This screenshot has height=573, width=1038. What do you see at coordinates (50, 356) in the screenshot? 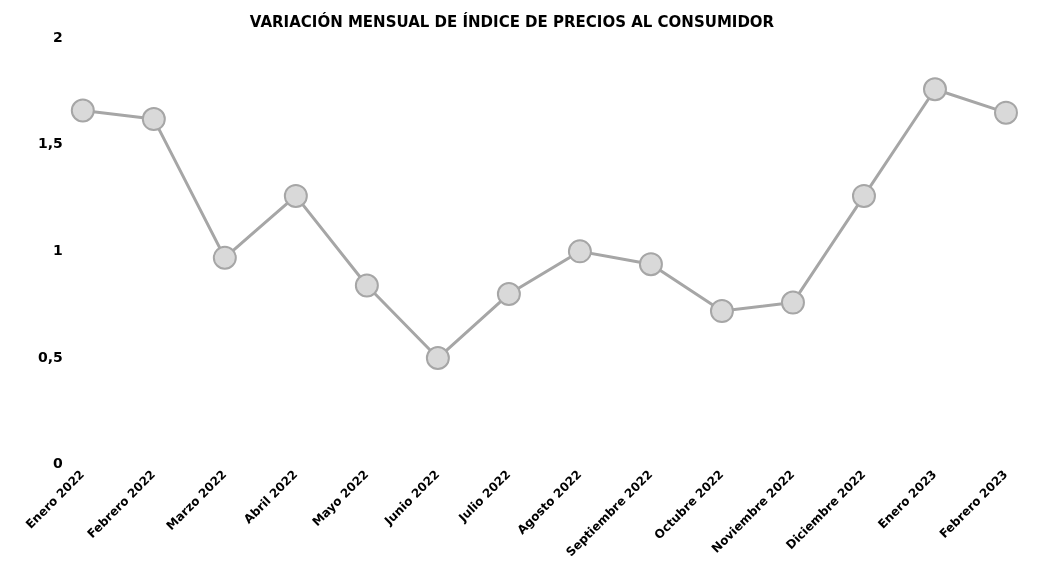
I see `y-tick-label: 0,5` at bounding box center [50, 356].